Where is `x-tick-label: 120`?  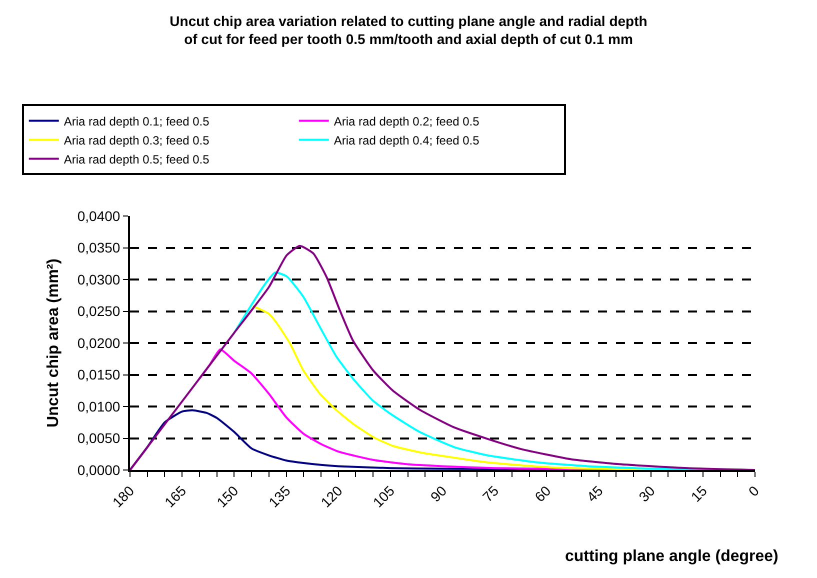 x-tick-label: 120 is located at coordinates (332, 496).